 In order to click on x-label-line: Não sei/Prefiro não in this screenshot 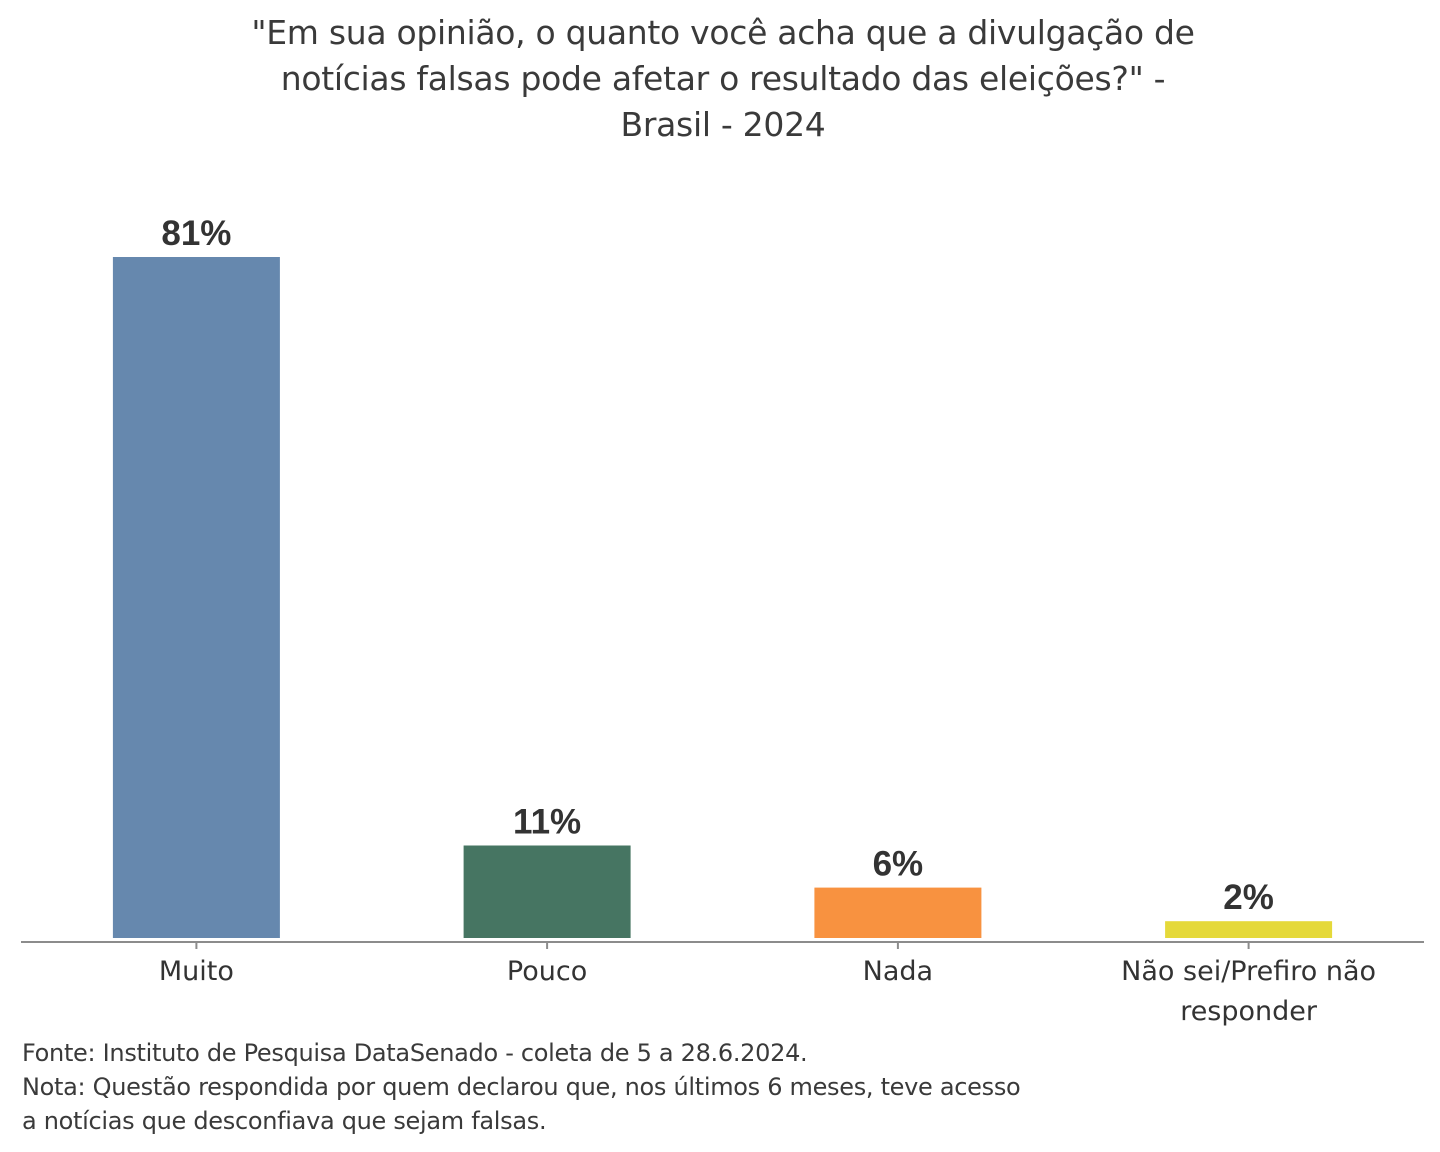, I will do `click(1248, 971)`.